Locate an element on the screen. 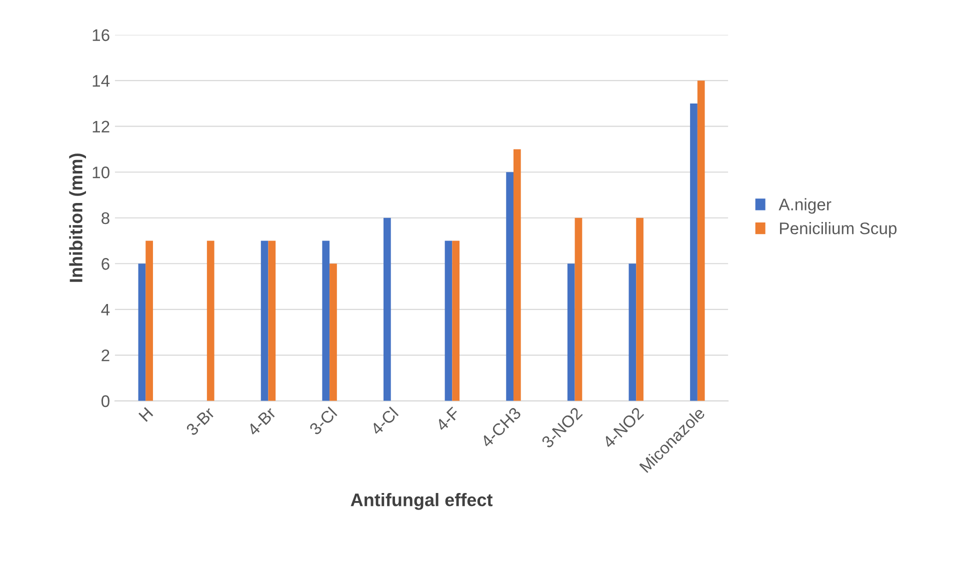 The height and width of the screenshot is (581, 958). x-tick-label: 3-Cl is located at coordinates (323, 421).